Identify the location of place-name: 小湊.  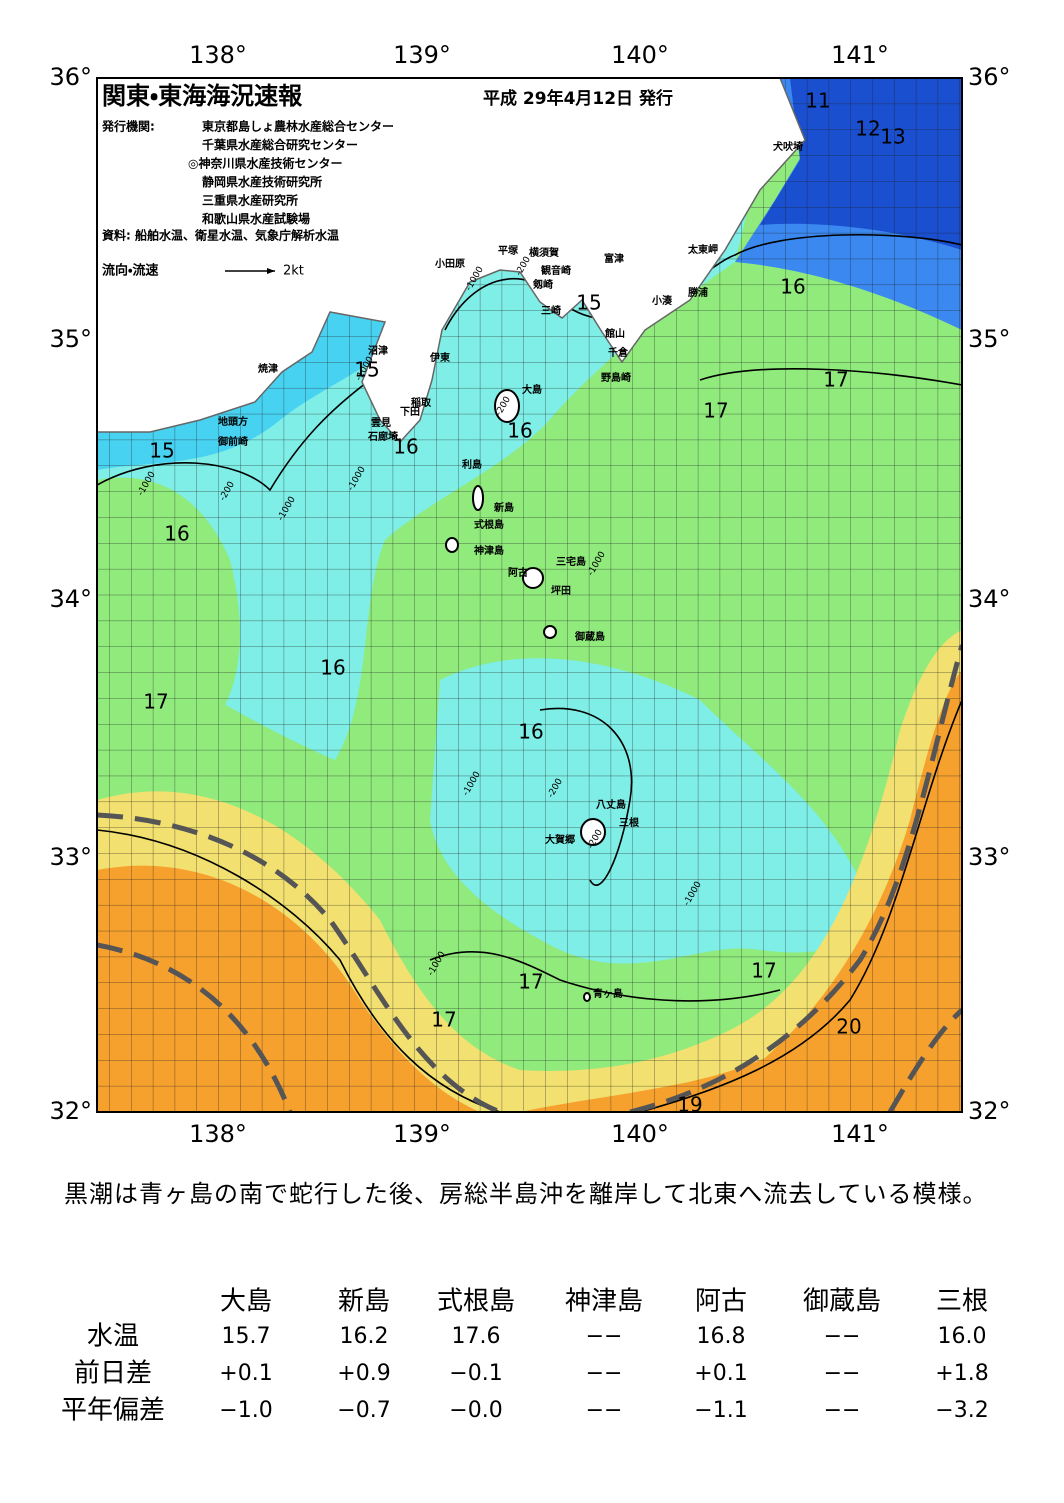
(662, 300).